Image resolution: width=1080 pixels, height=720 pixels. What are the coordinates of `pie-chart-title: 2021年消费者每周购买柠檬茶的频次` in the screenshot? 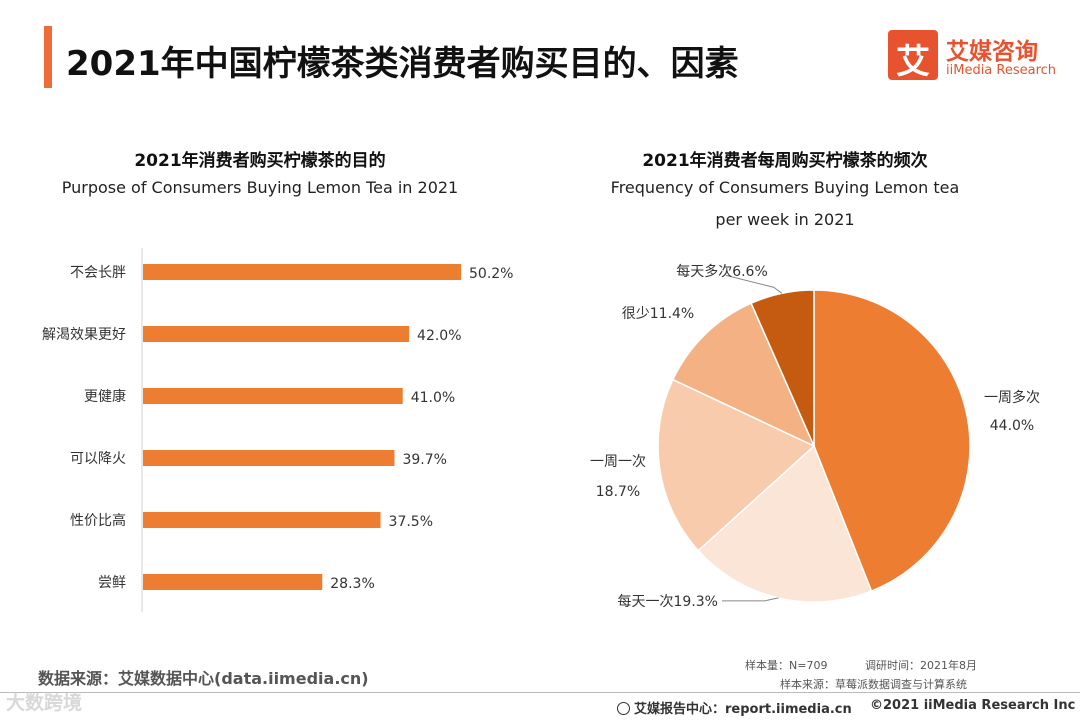 It's located at (785, 161).